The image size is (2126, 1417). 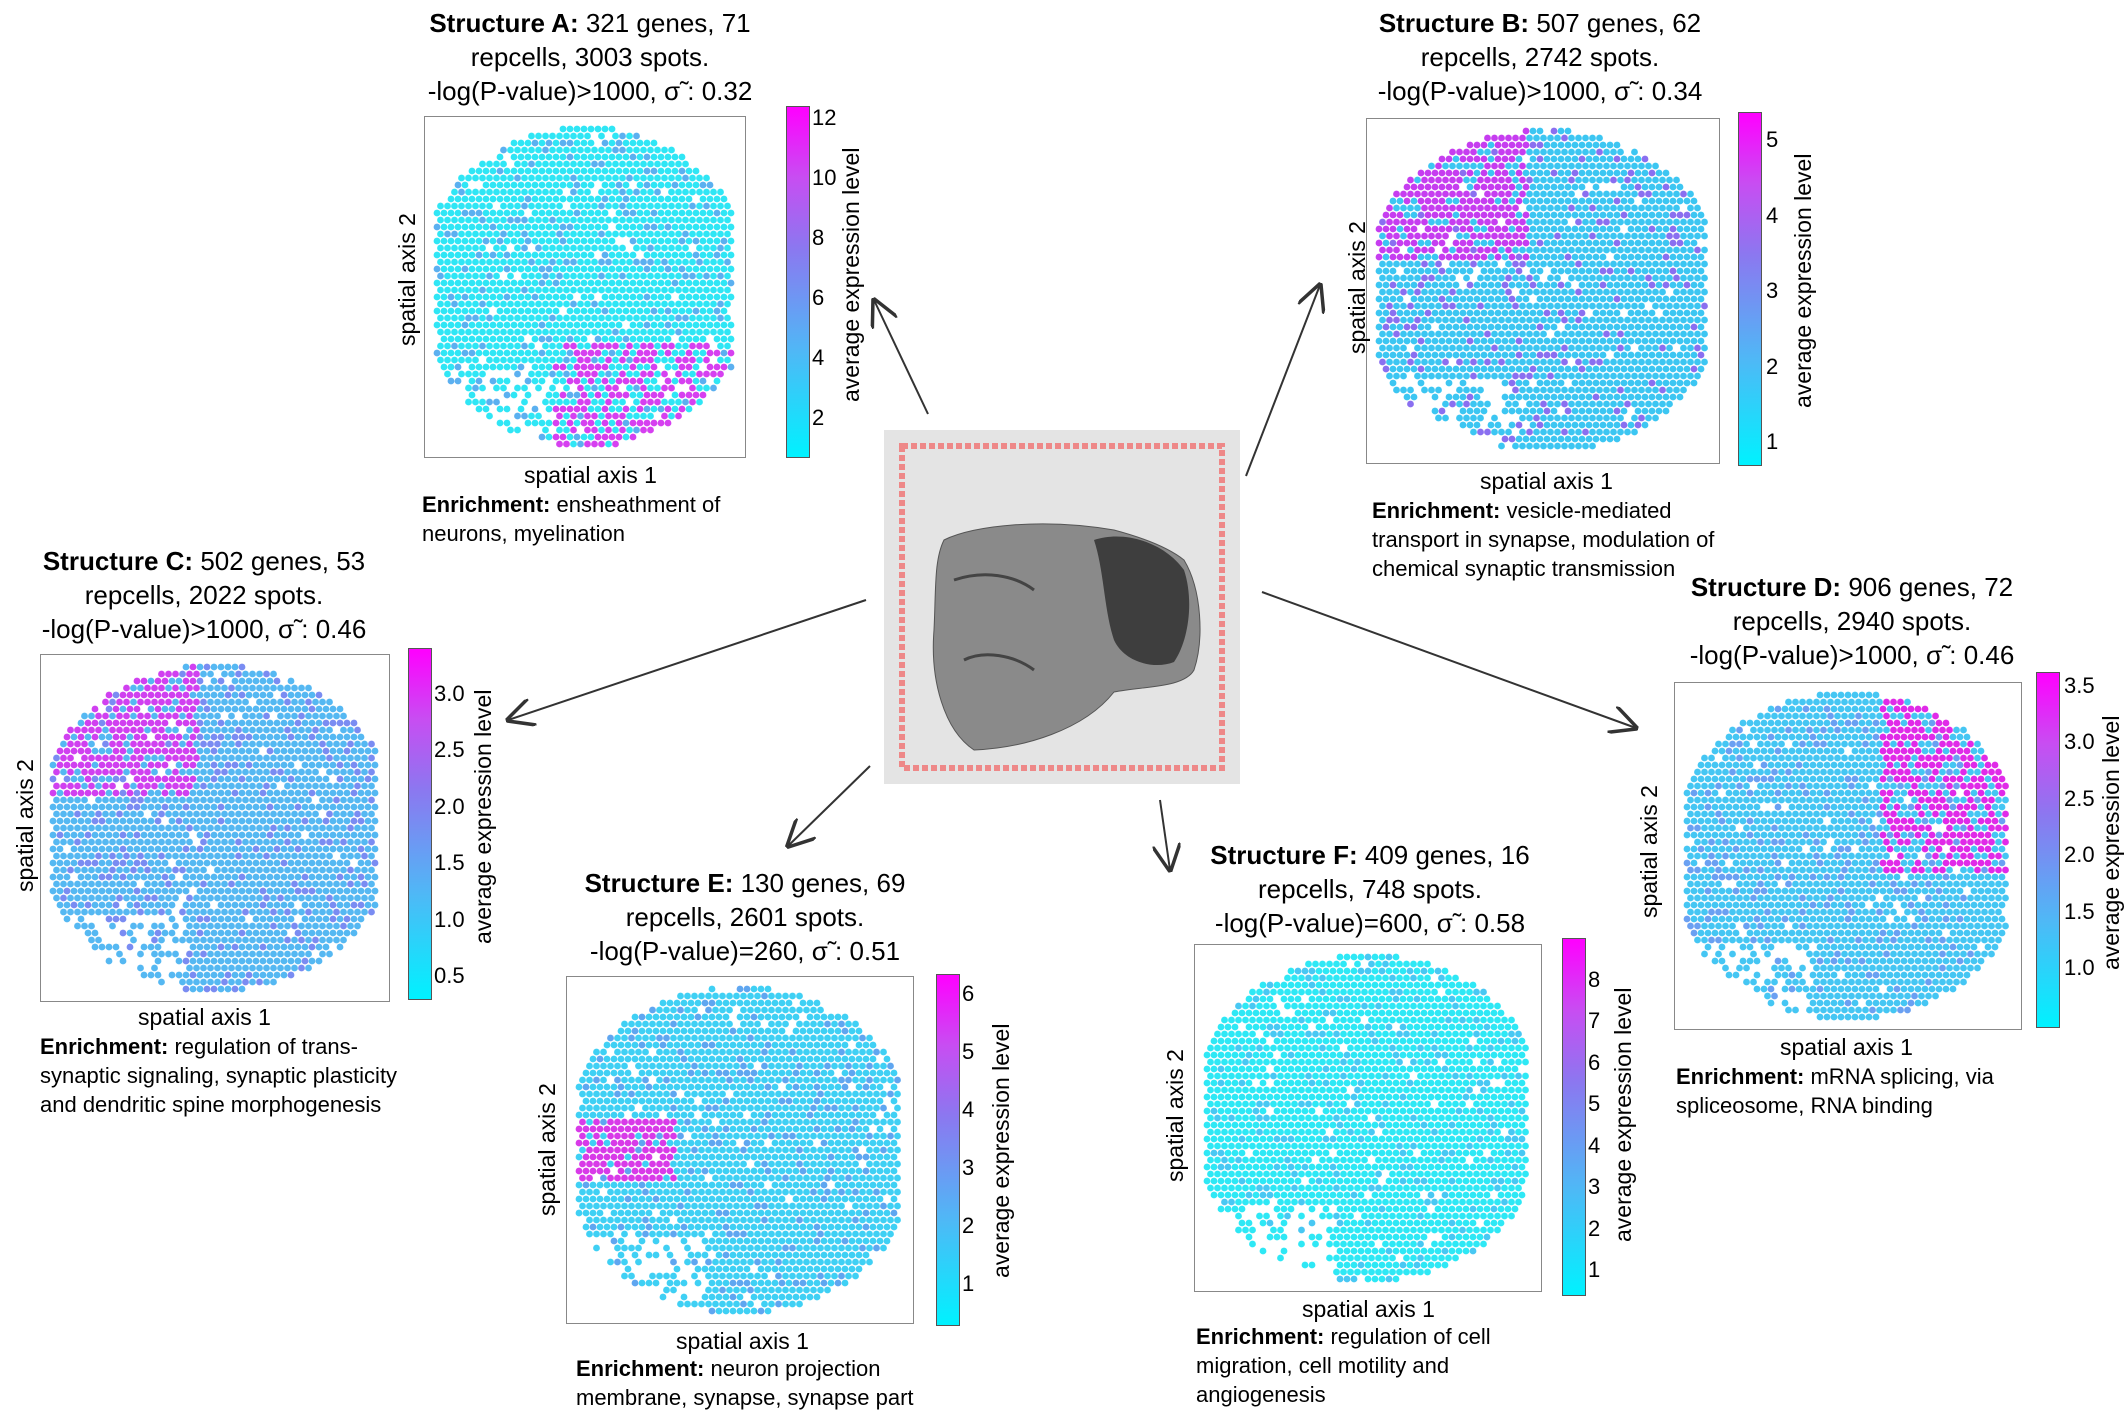 I want to click on colorbar-tick: 4, so click(x=1772, y=215).